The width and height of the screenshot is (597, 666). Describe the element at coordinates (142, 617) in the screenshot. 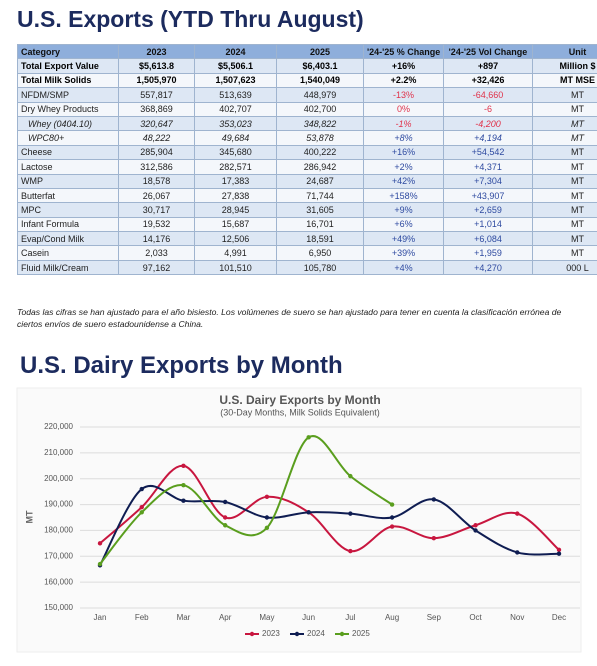

I see `x-tick-label: Feb` at that location.